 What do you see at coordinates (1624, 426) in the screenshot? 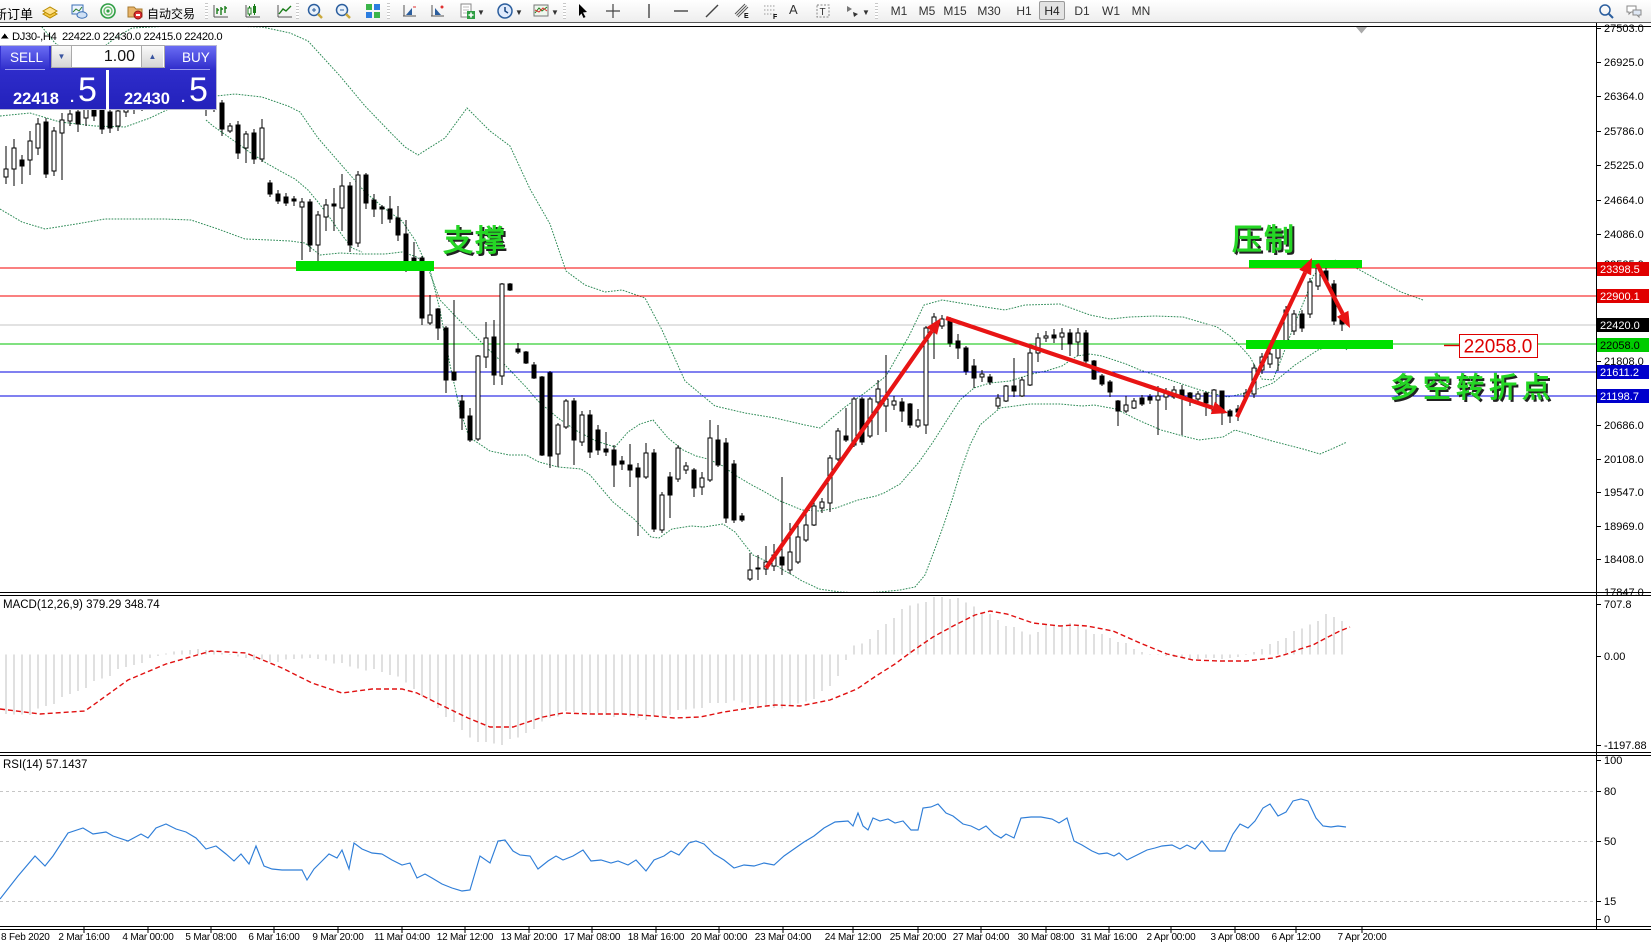
I see `svg-text: 20686.0` at bounding box center [1624, 426].